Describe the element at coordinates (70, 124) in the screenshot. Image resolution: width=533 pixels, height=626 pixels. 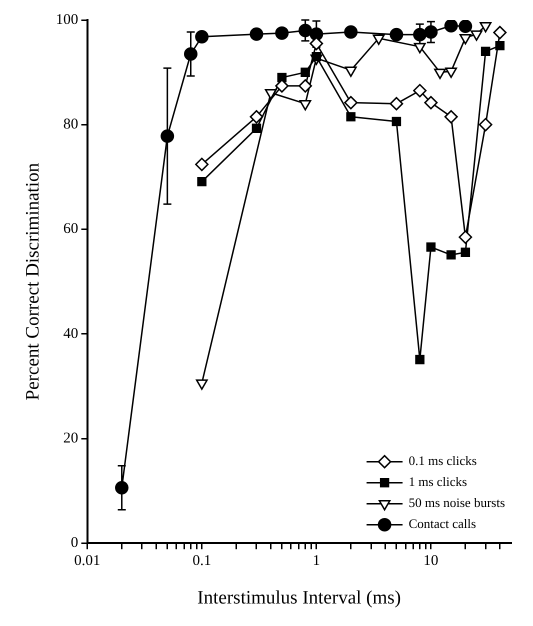
I see `y-tick-label: 80` at that location.